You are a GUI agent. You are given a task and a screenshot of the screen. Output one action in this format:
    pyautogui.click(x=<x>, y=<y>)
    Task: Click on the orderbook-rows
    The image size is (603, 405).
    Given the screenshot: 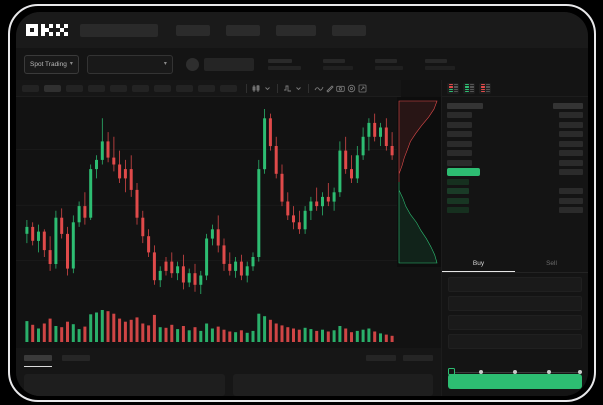 What is the action you would take?
    pyautogui.click(x=515, y=156)
    